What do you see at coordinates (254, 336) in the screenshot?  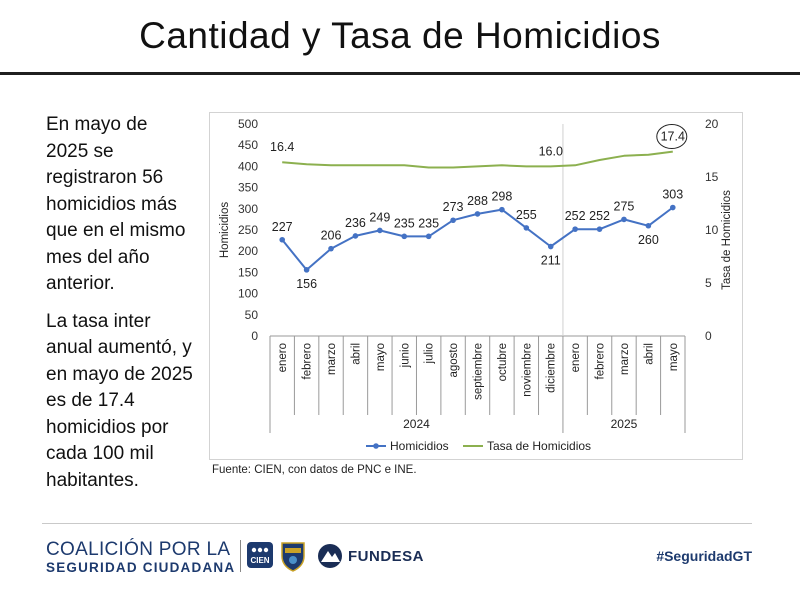 I see `y-left-tick-label: 0` at bounding box center [254, 336].